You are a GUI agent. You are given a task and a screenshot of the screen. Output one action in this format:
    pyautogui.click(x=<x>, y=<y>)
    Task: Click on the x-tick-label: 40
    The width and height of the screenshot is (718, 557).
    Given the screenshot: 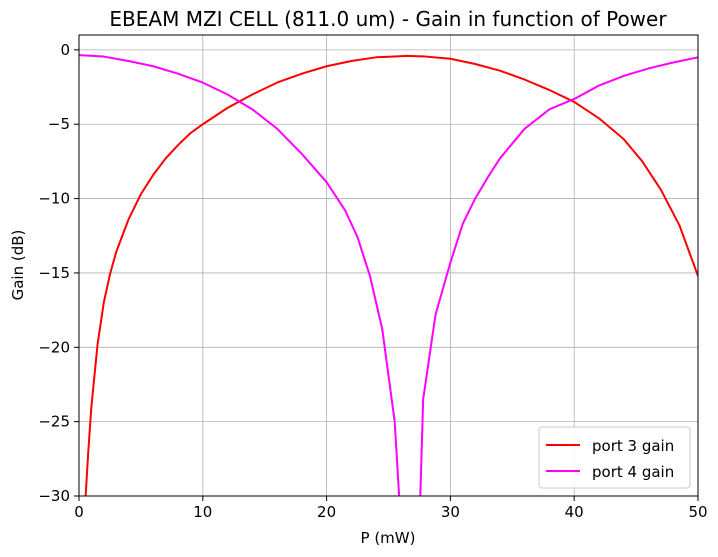 What is the action you would take?
    pyautogui.click(x=574, y=512)
    